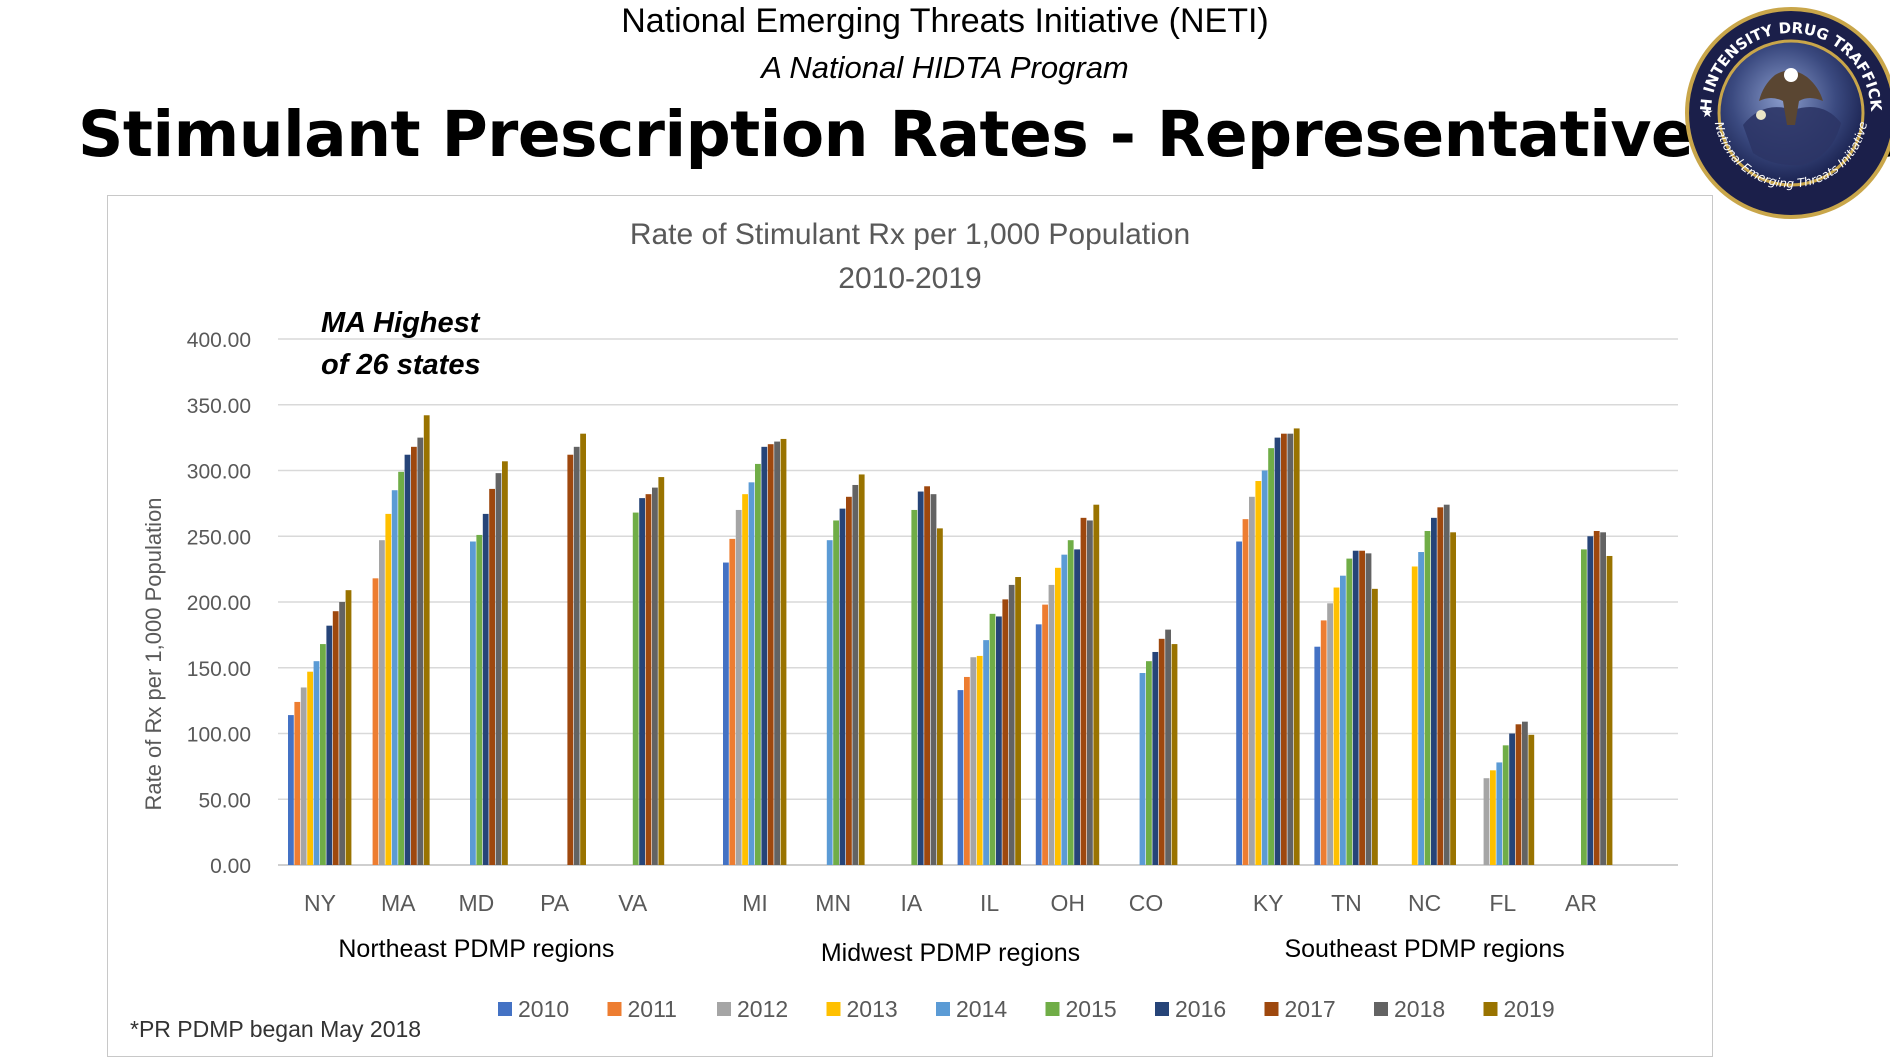 This screenshot has width=1890, height=1057. I want to click on bar-ny-2012, so click(303, 776).